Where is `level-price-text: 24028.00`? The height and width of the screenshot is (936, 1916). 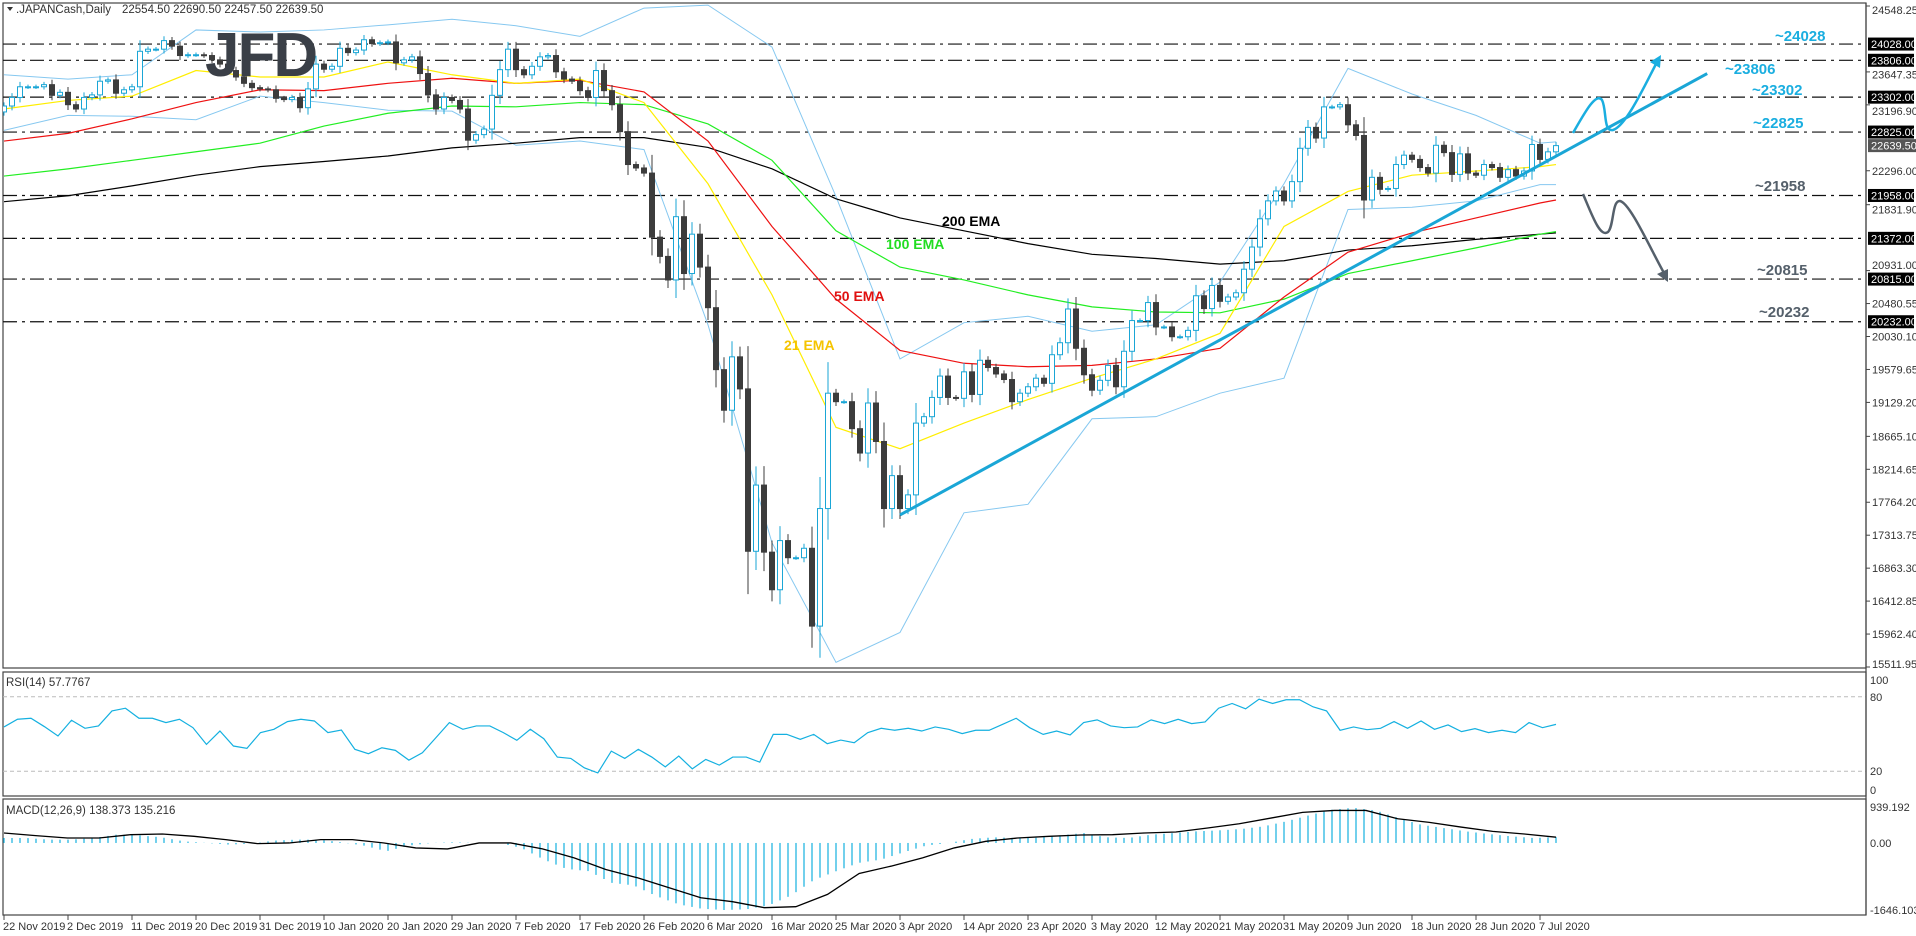
level-price-text: 24028.00 is located at coordinates (1893, 45).